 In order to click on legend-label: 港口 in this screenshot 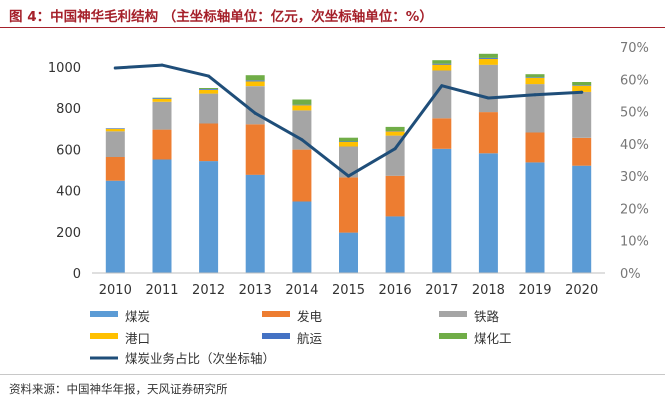, I will do `click(137, 338)`.